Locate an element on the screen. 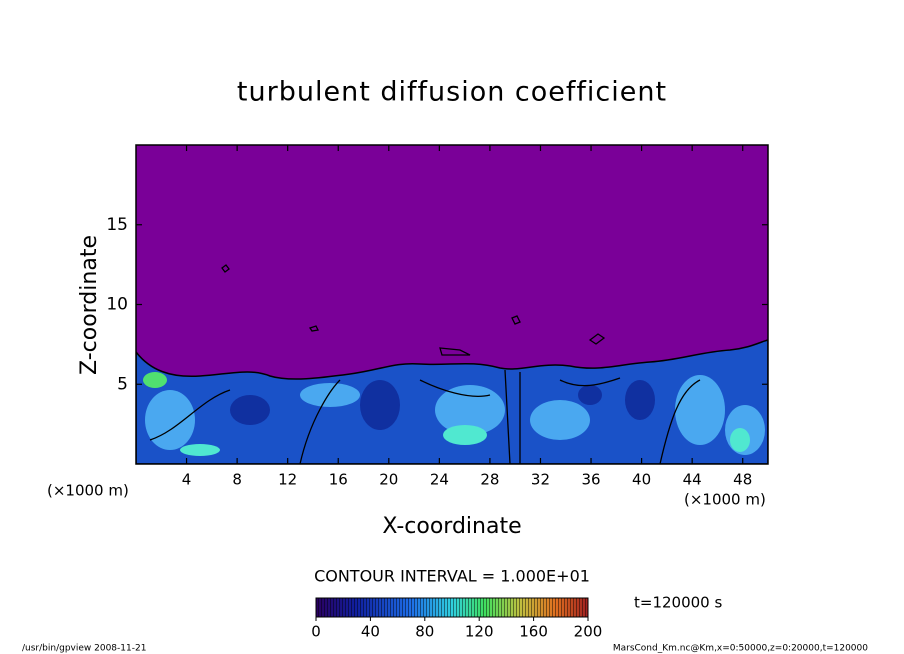  field-high is located at coordinates (446, 414).